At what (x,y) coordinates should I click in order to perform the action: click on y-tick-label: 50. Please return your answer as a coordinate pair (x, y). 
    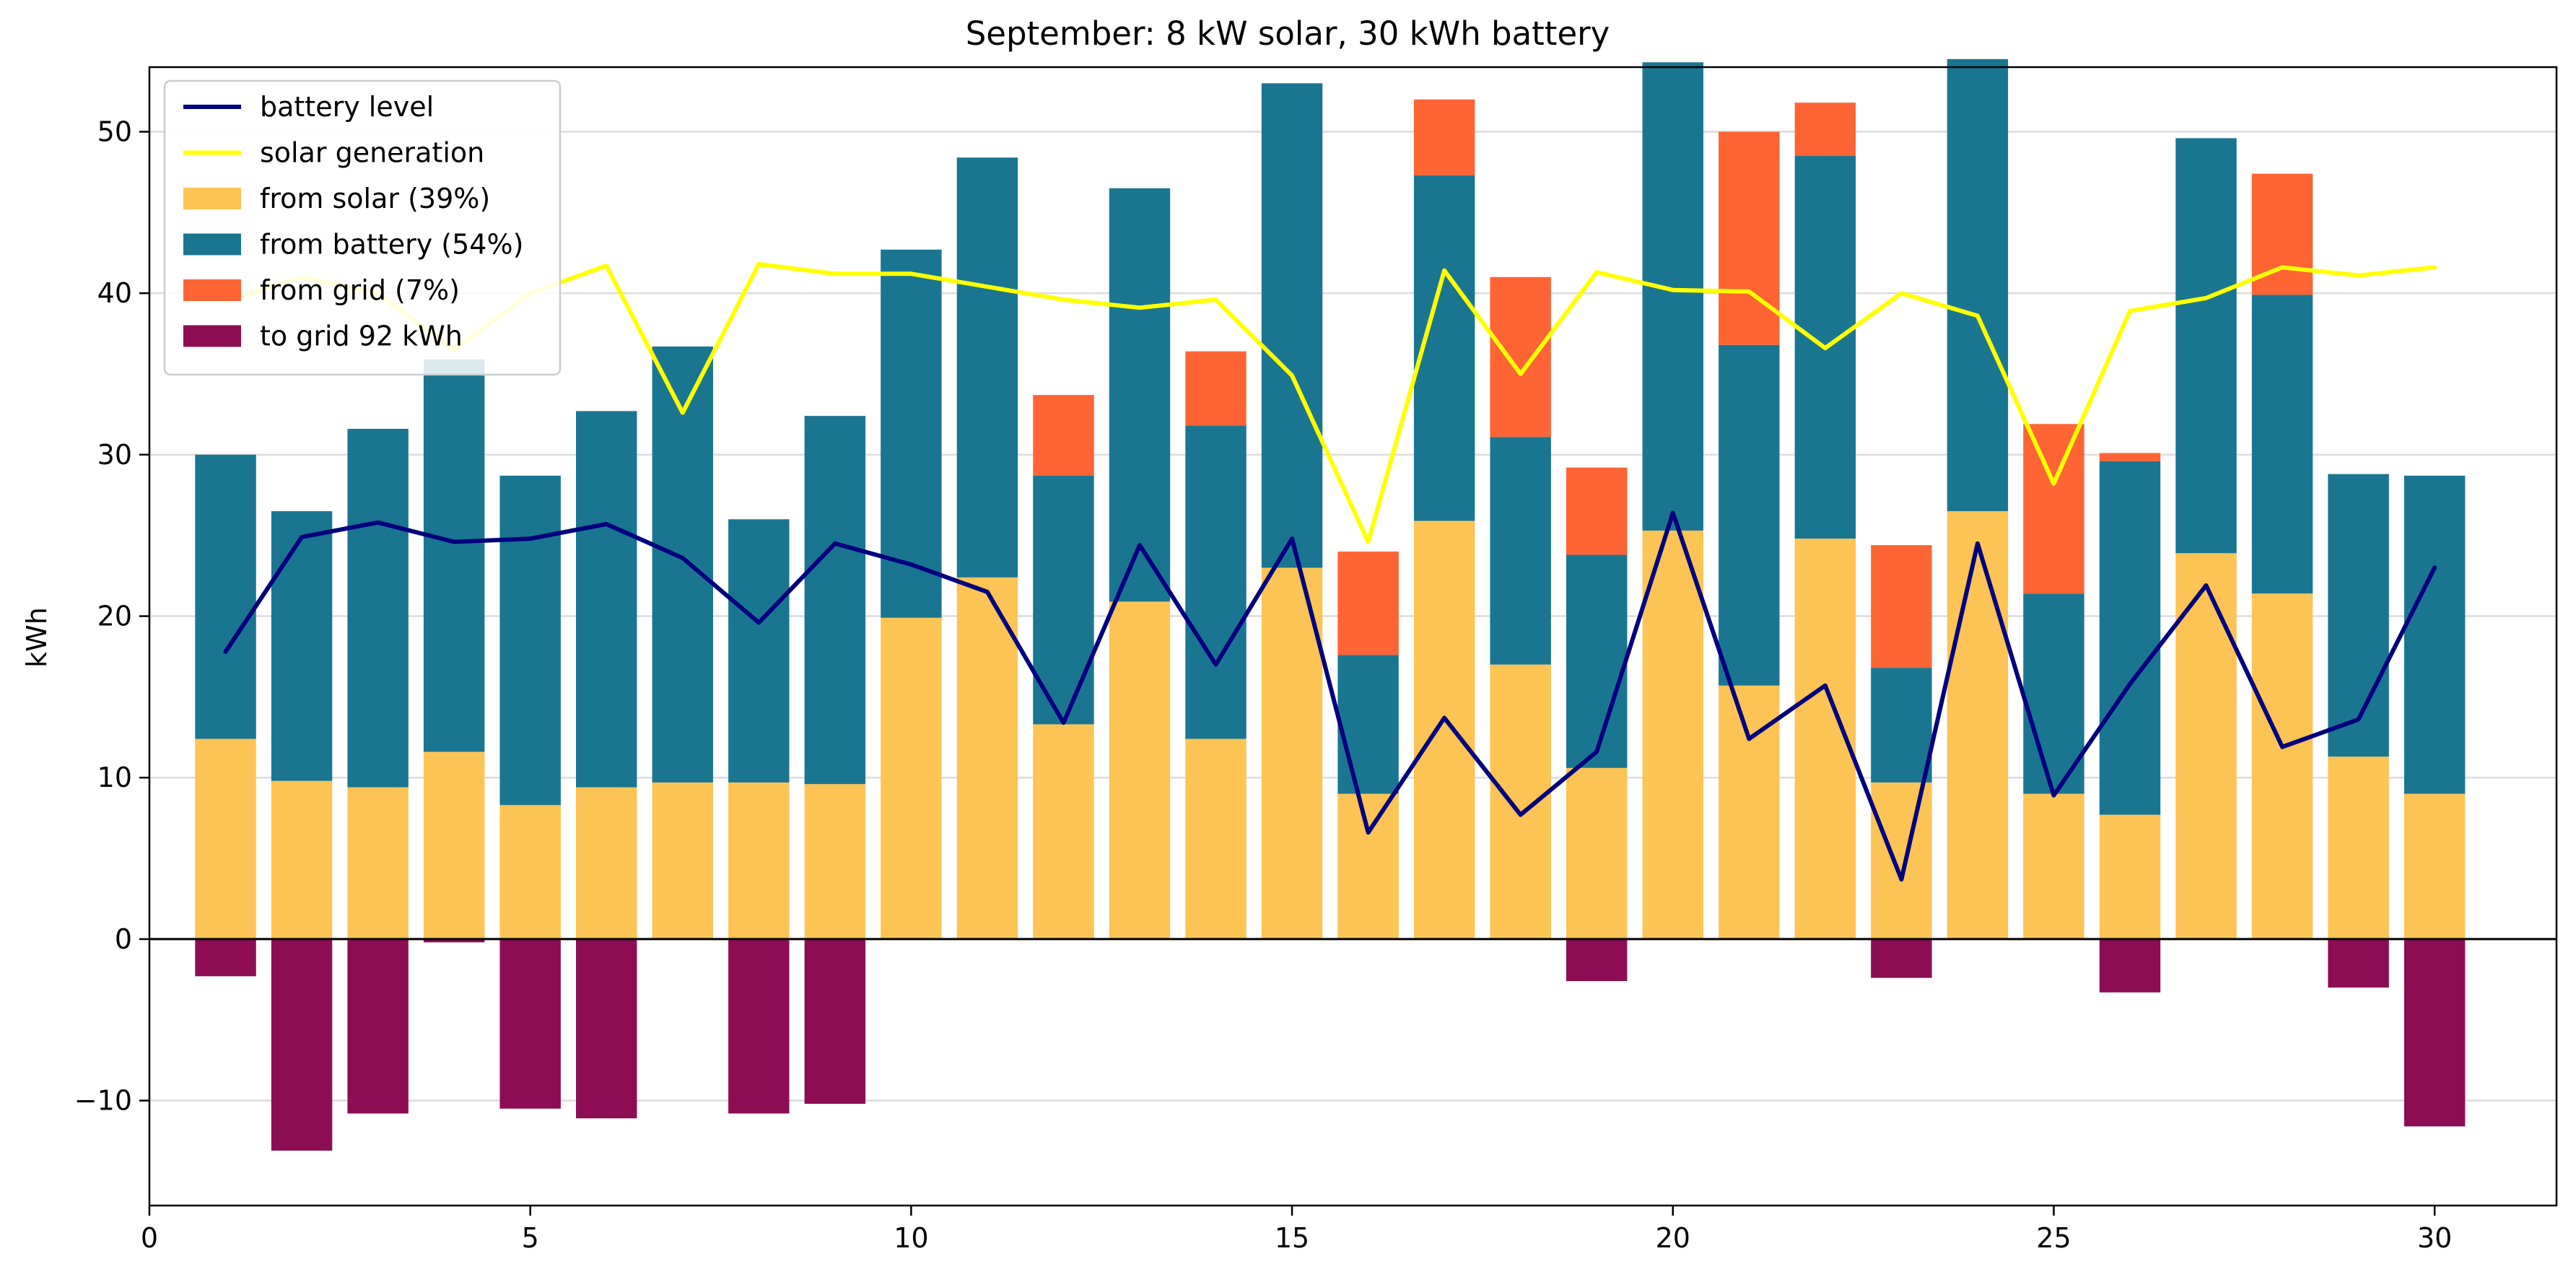
    Looking at the image, I should click on (114, 131).